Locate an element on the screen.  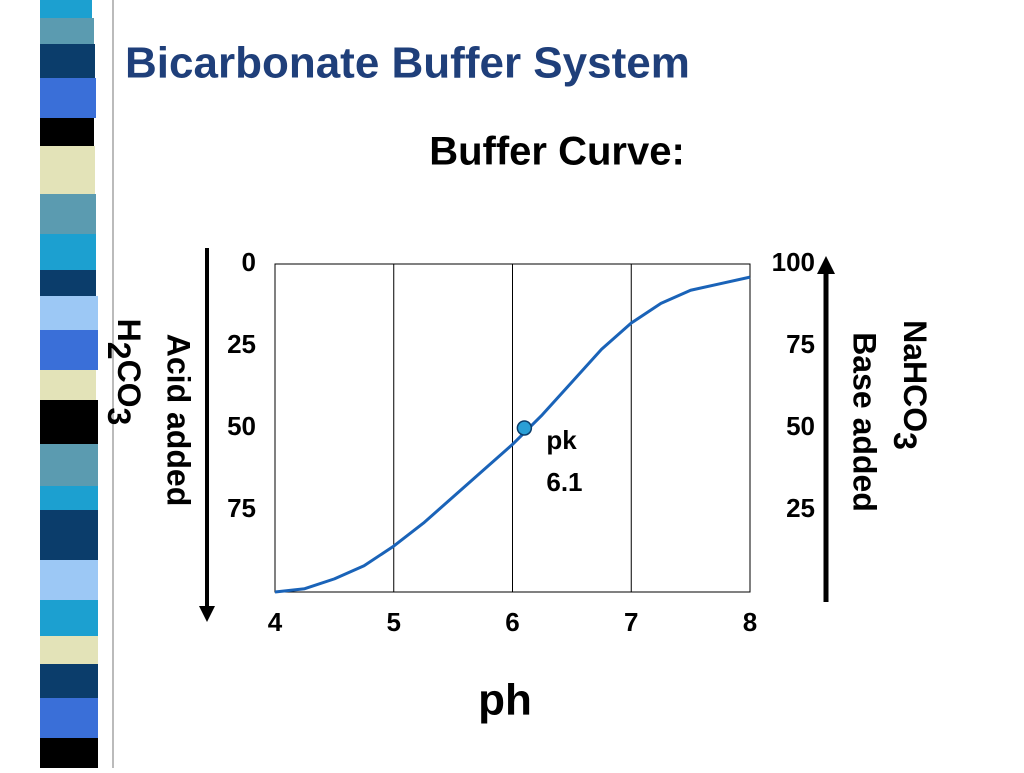
y-tick-label: 25 is located at coordinates (241, 344).